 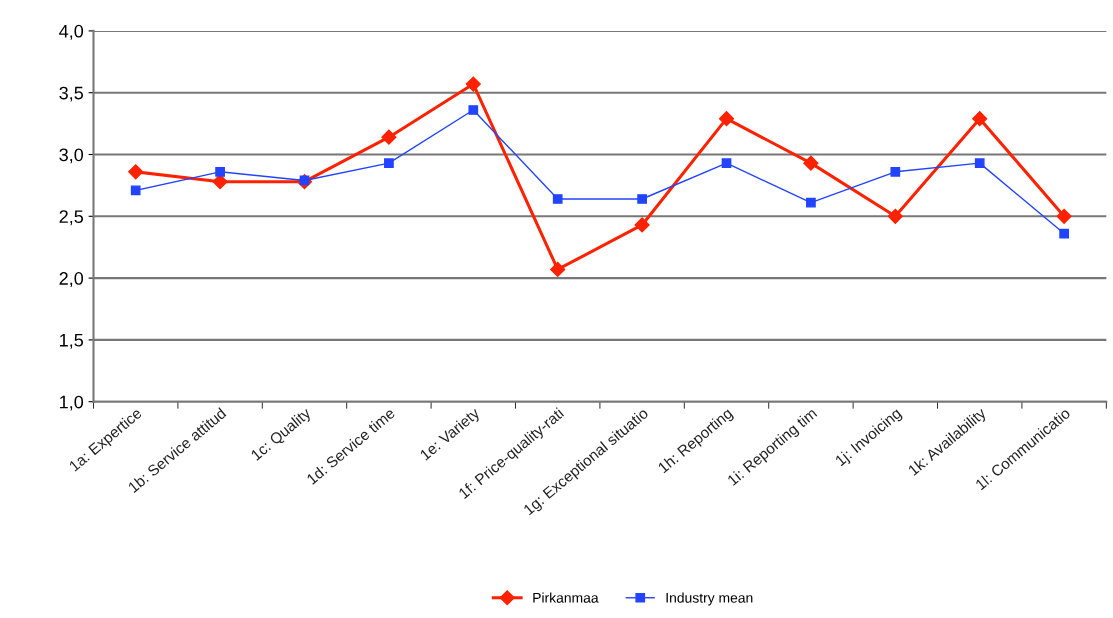 I want to click on legend-label: Pirkanmaa, so click(x=566, y=597).